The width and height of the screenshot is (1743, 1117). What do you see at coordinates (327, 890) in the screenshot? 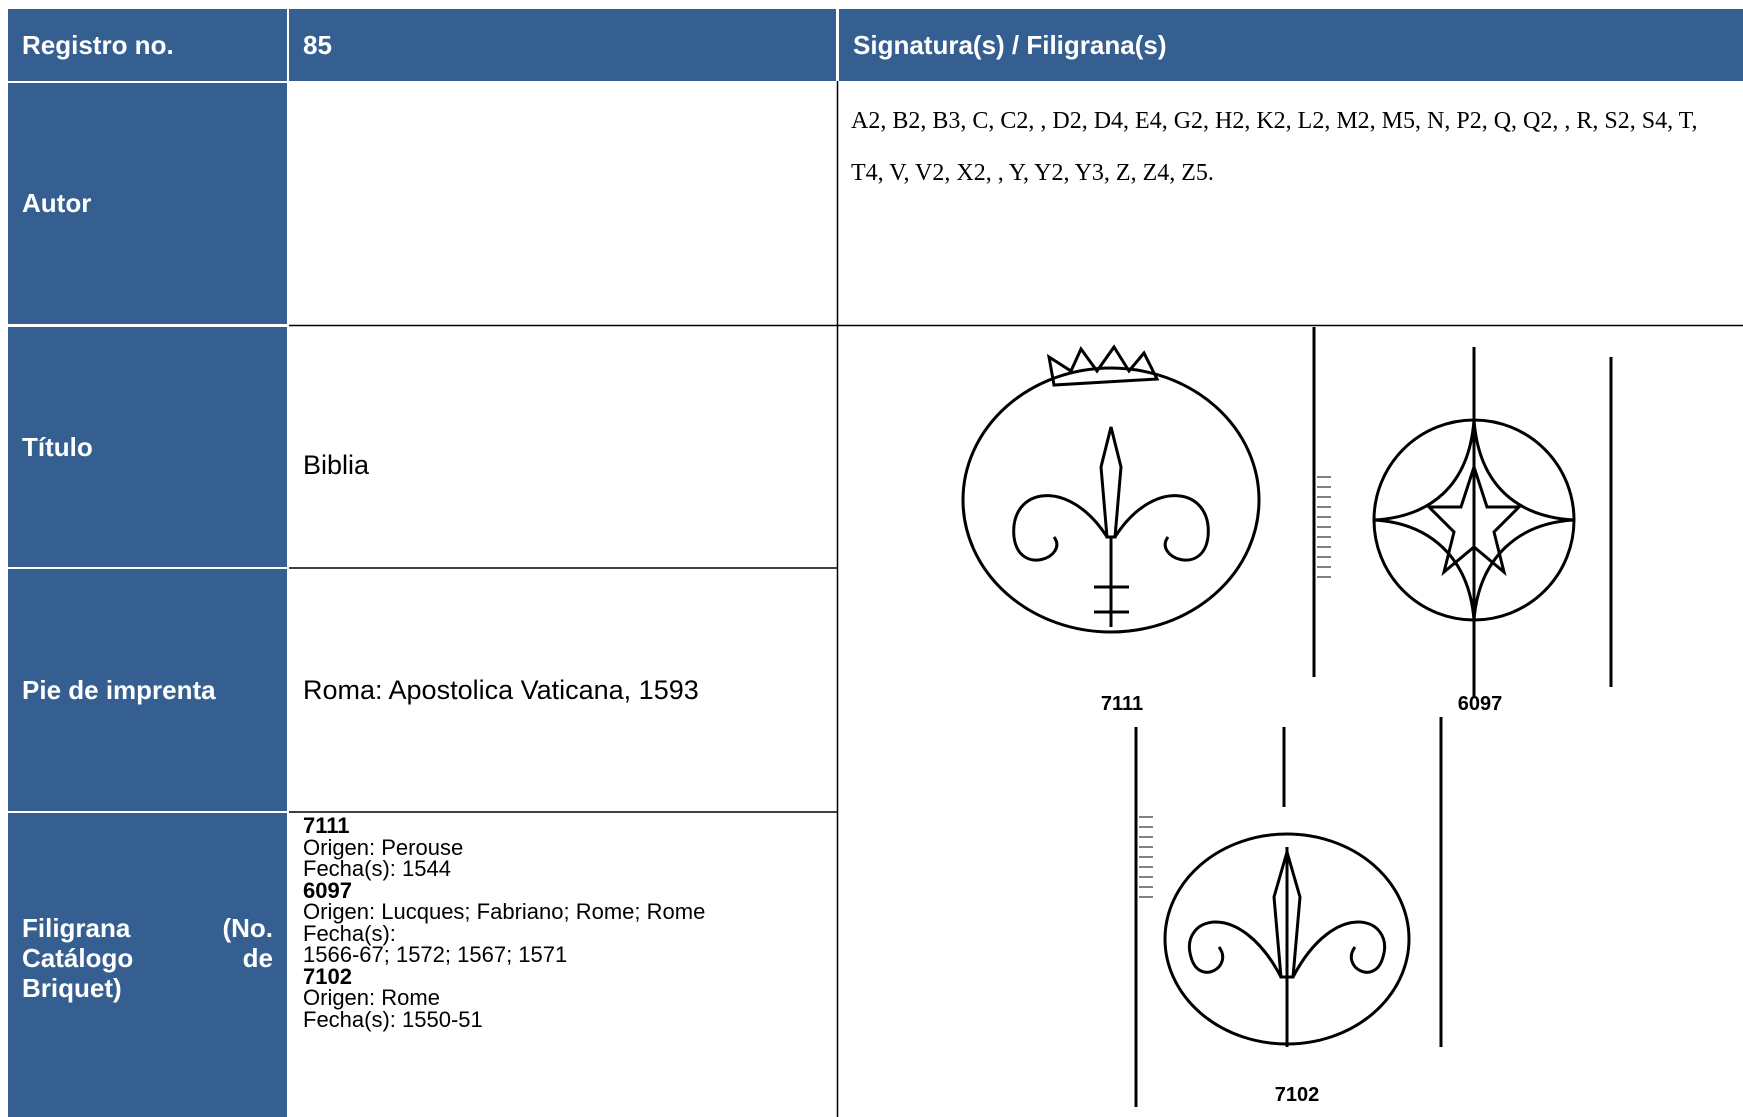
I see `filigrana-number: 6097` at bounding box center [327, 890].